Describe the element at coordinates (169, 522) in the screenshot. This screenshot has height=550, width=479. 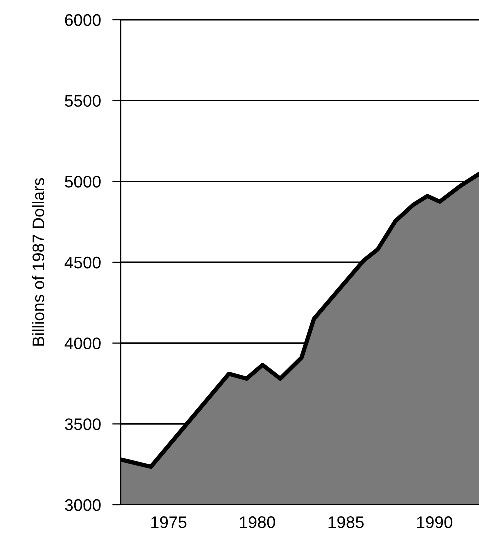
I see `x-tick-label: 1975` at that location.